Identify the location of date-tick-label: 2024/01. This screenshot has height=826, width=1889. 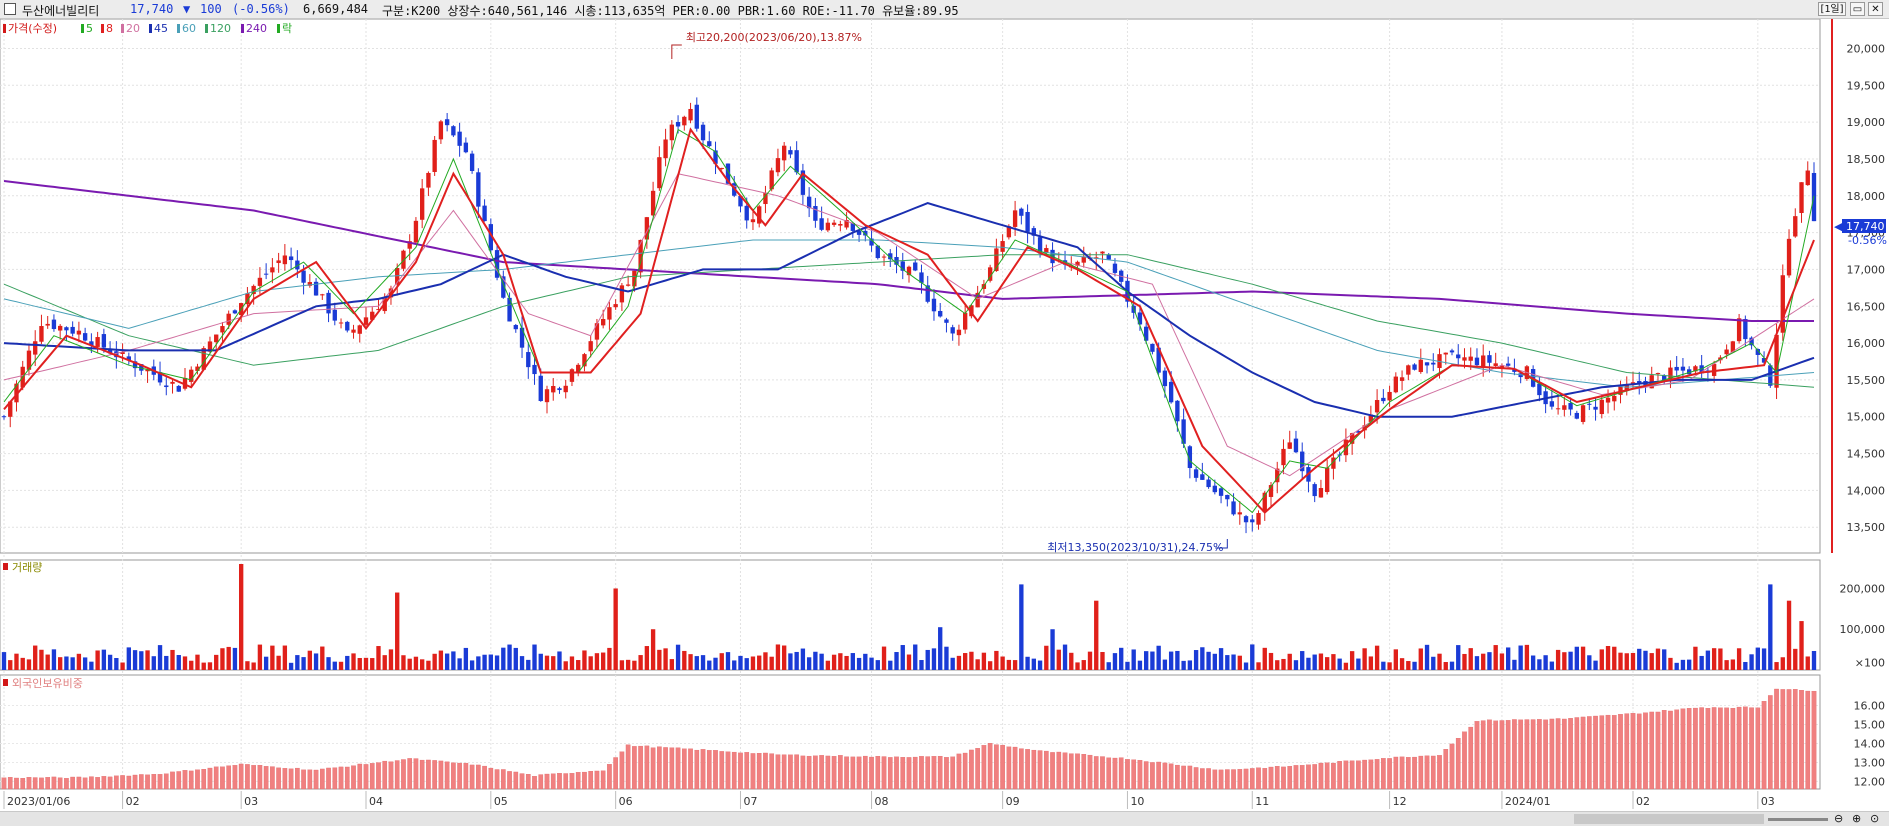
(1528, 801).